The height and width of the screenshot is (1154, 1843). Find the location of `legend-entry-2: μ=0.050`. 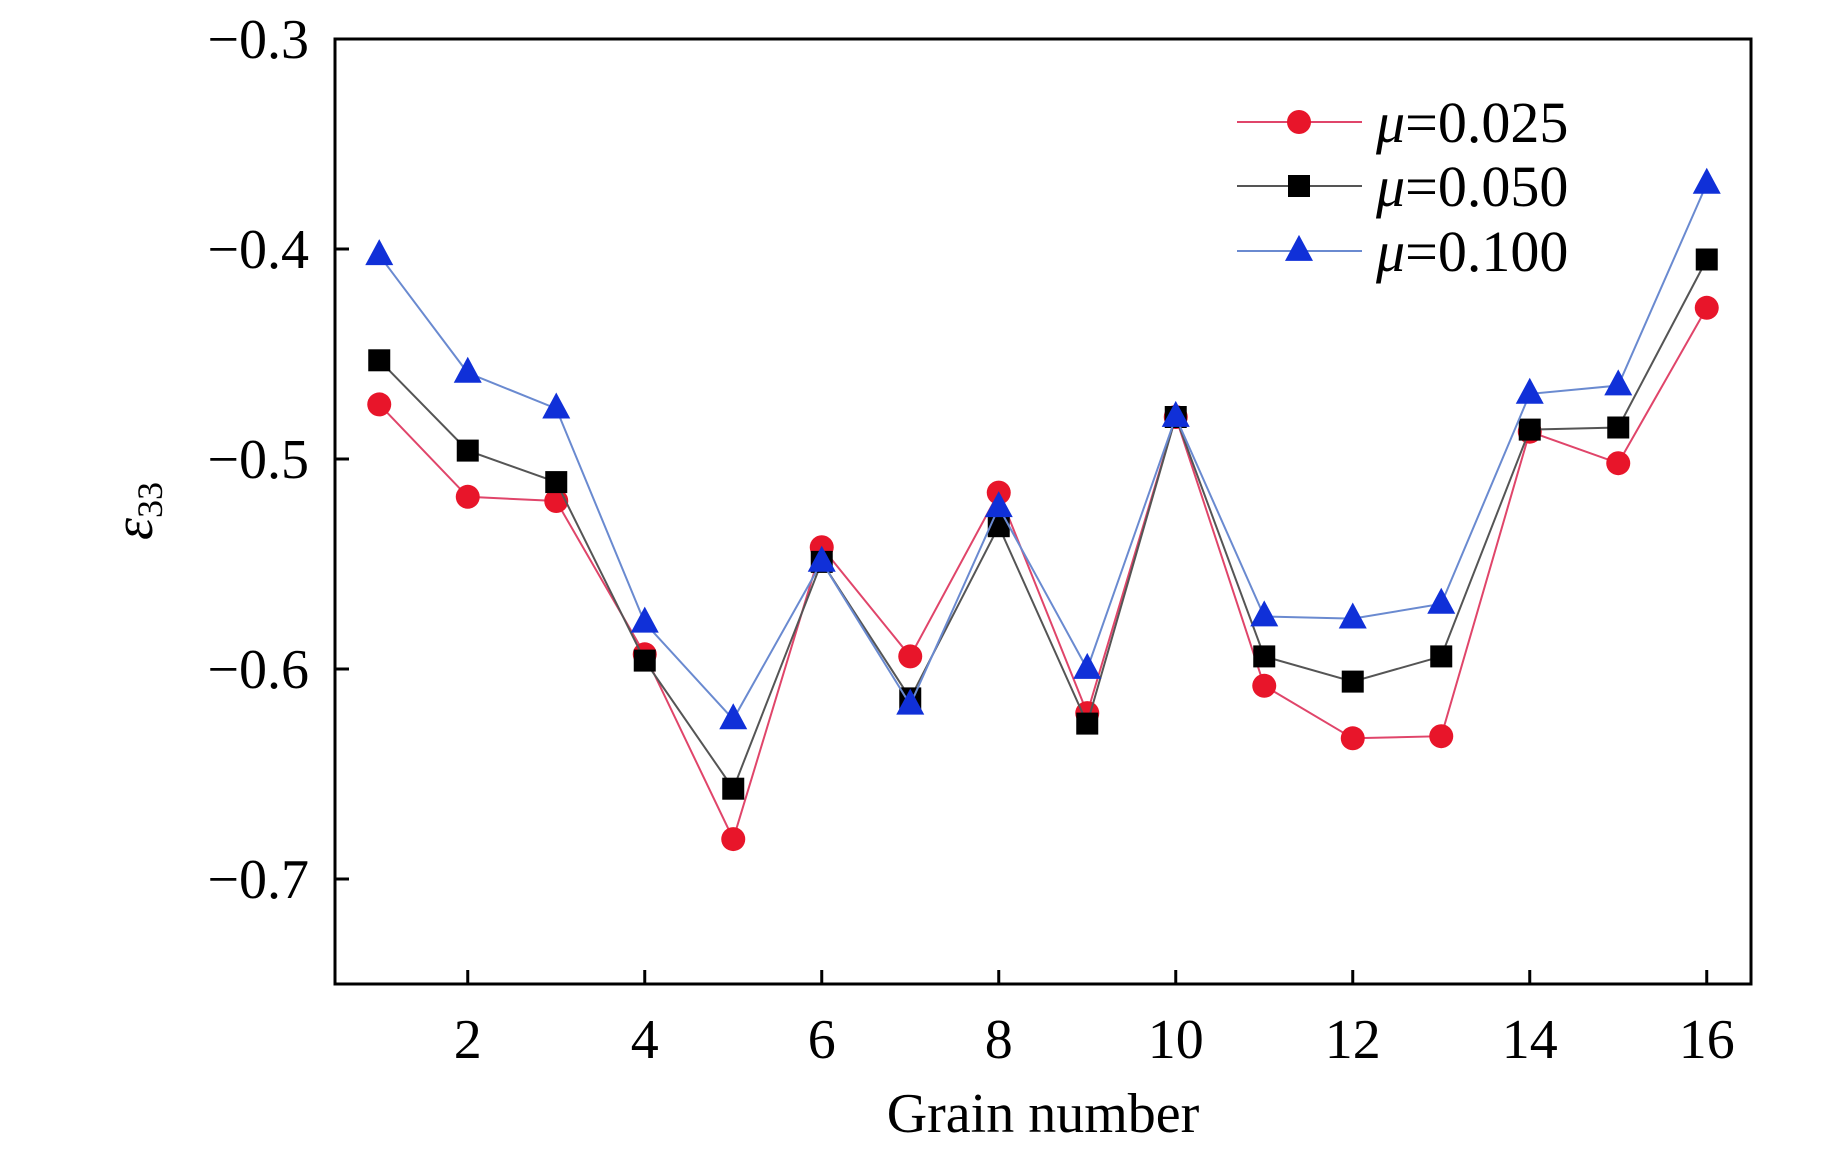

legend-entry-2: μ=0.050 is located at coordinates (1402, 186).